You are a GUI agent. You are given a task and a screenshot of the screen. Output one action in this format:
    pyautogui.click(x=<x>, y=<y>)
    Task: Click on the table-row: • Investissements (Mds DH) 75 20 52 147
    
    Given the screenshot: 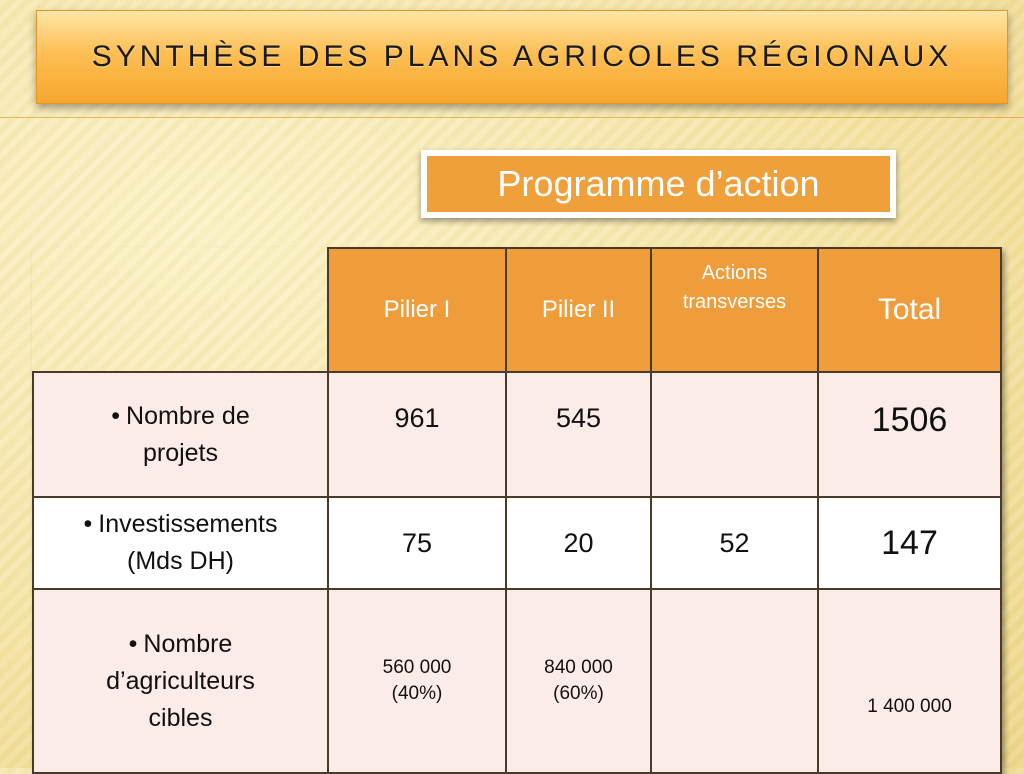 What is the action you would take?
    pyautogui.click(x=517, y=543)
    